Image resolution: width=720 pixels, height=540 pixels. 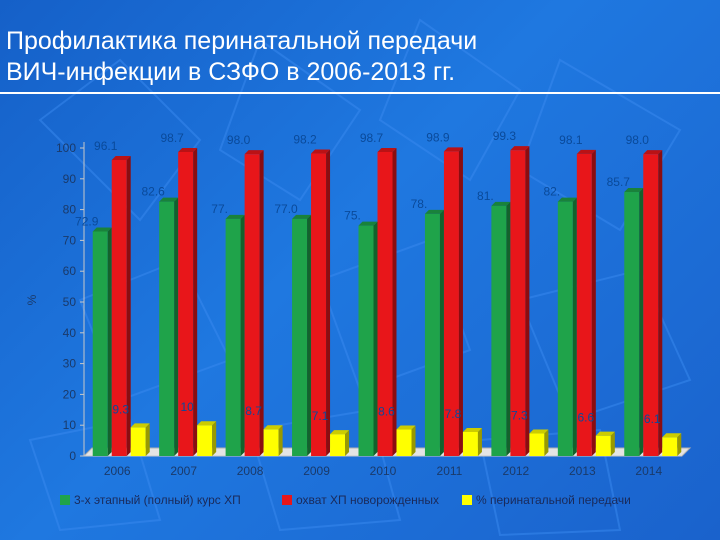 I want to click on y-tick-label: 80, so click(x=70, y=210).